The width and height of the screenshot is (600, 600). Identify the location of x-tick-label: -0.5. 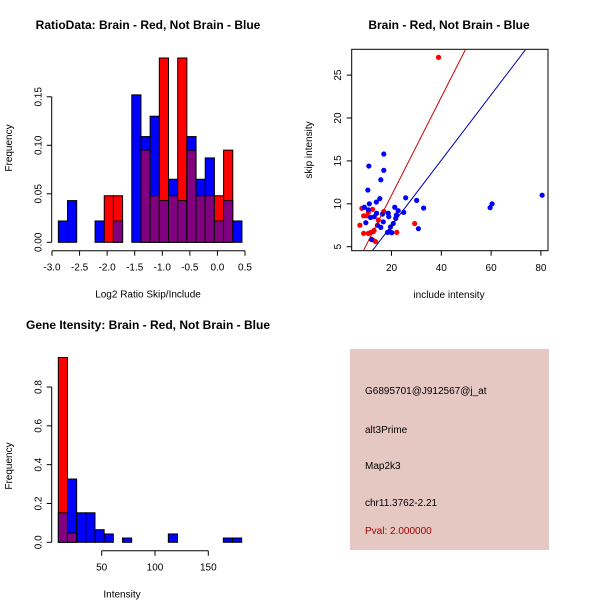
(190, 268).